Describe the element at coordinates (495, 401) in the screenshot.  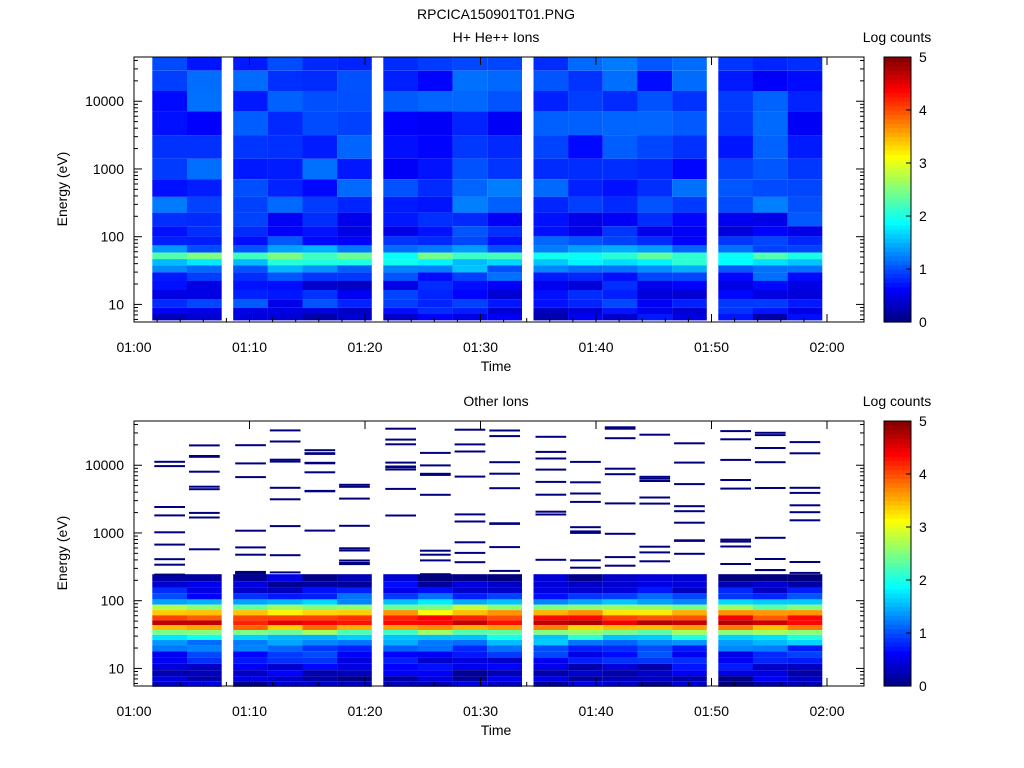
I see `panel-title: Other Ions` at that location.